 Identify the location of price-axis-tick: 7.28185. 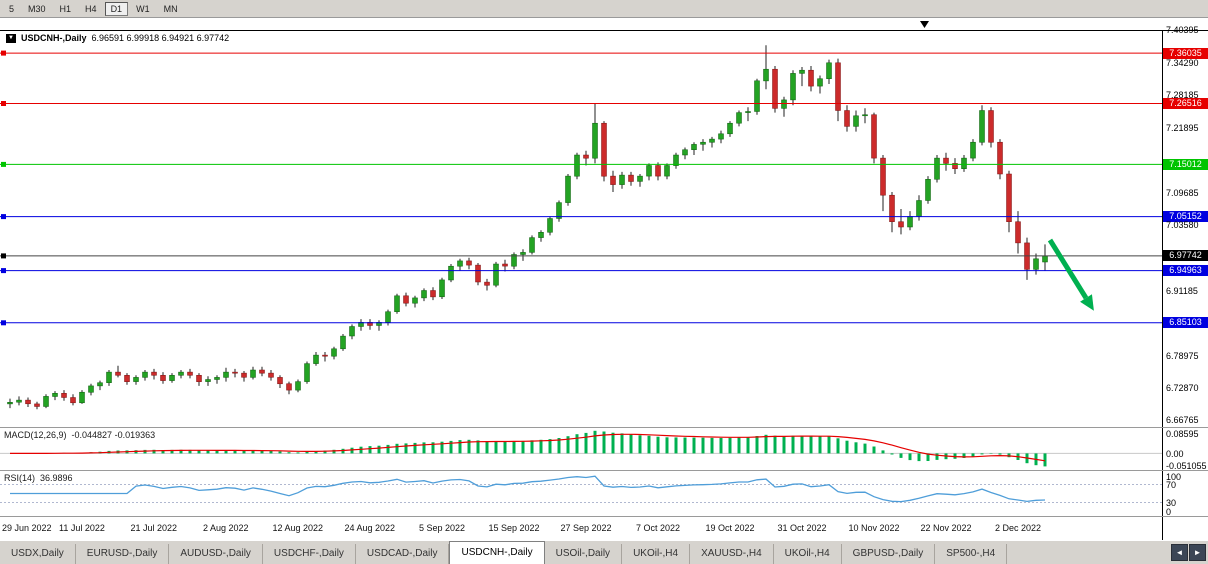
(1182, 95).